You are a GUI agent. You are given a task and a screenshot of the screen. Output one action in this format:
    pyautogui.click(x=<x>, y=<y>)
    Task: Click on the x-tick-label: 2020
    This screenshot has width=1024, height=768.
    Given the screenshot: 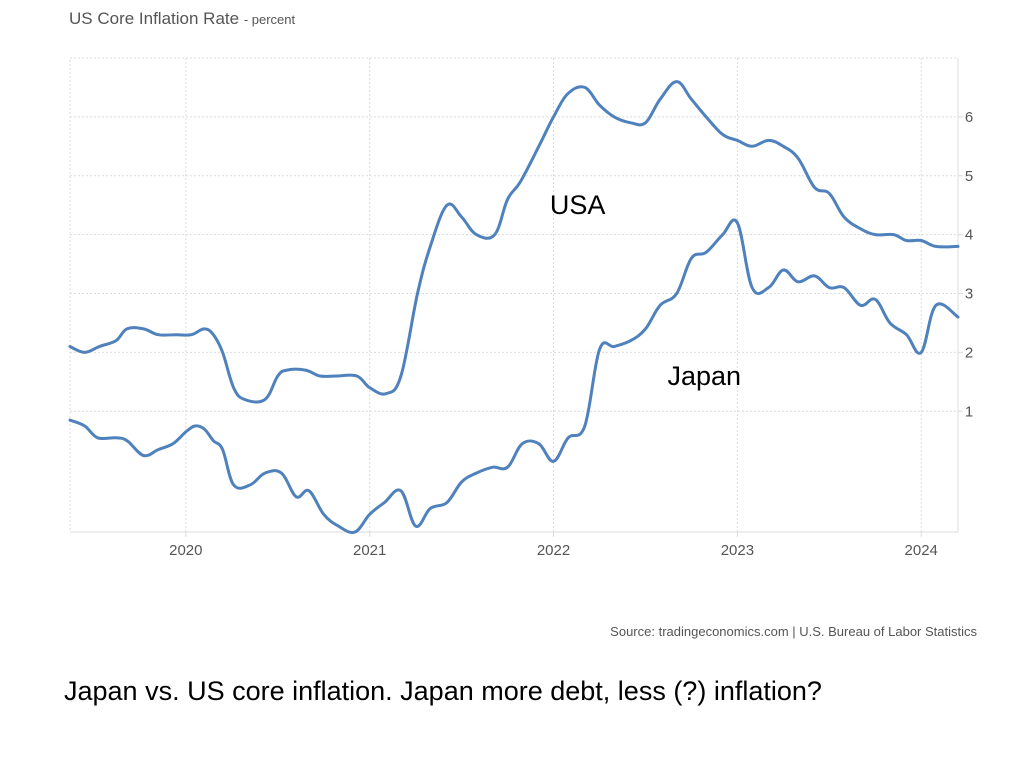 What is the action you would take?
    pyautogui.click(x=185, y=550)
    